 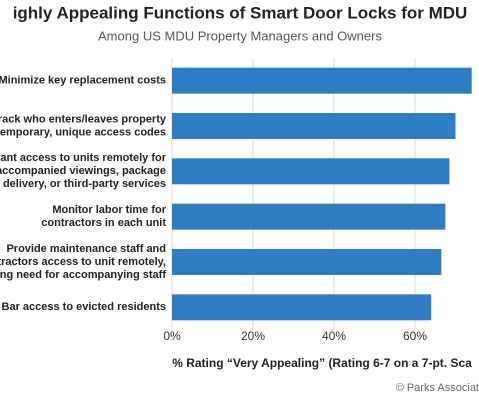 What do you see at coordinates (103, 223) in the screenshot?
I see `y-tick-label: contractors in each unit` at bounding box center [103, 223].